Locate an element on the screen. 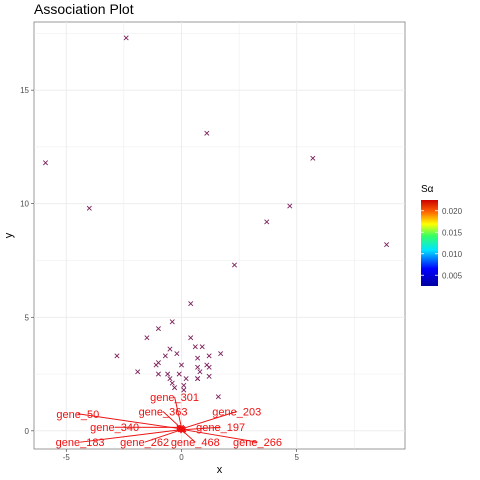  legend-title: Sα is located at coordinates (427, 189).